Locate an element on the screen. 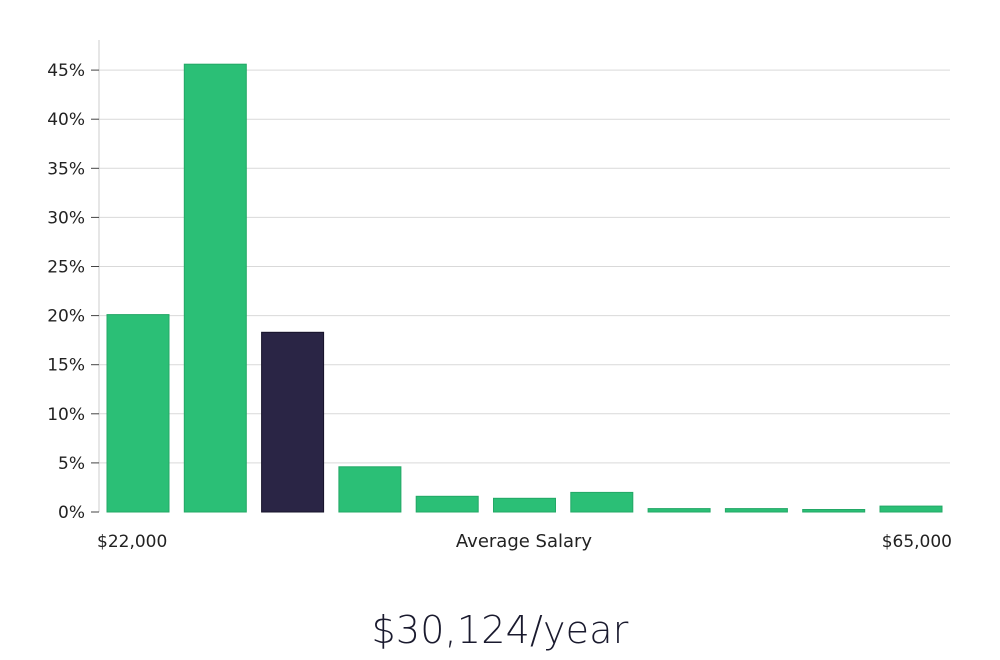 Image resolution: width=1000 pixels, height=660 pixels. y-tick-label: 15% is located at coordinates (66, 366).